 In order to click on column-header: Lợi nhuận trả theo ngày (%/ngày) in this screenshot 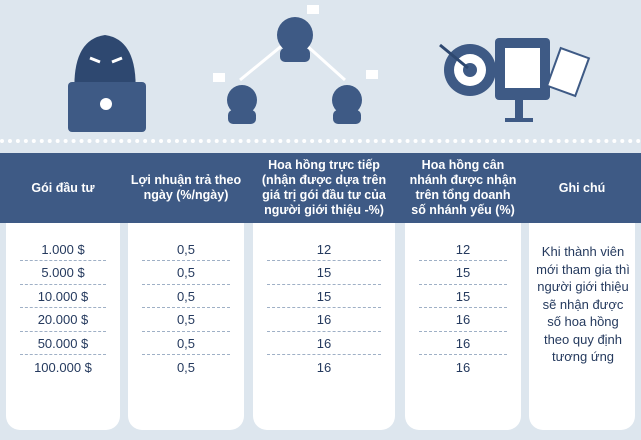, I will do `click(186, 187)`.